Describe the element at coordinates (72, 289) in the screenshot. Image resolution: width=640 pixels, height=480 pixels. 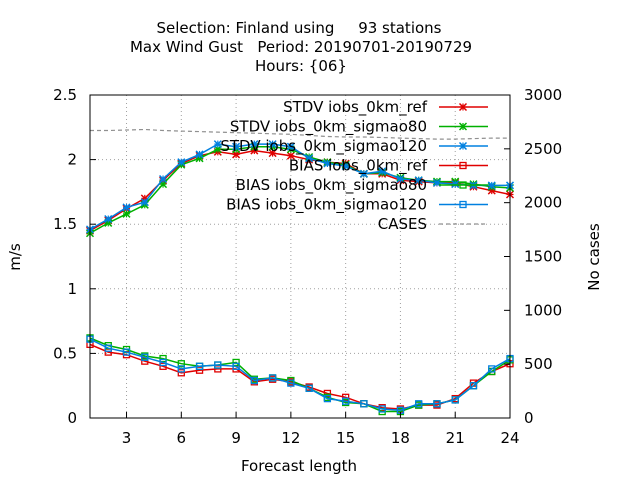
I see `y-tick-label: 1` at that location.